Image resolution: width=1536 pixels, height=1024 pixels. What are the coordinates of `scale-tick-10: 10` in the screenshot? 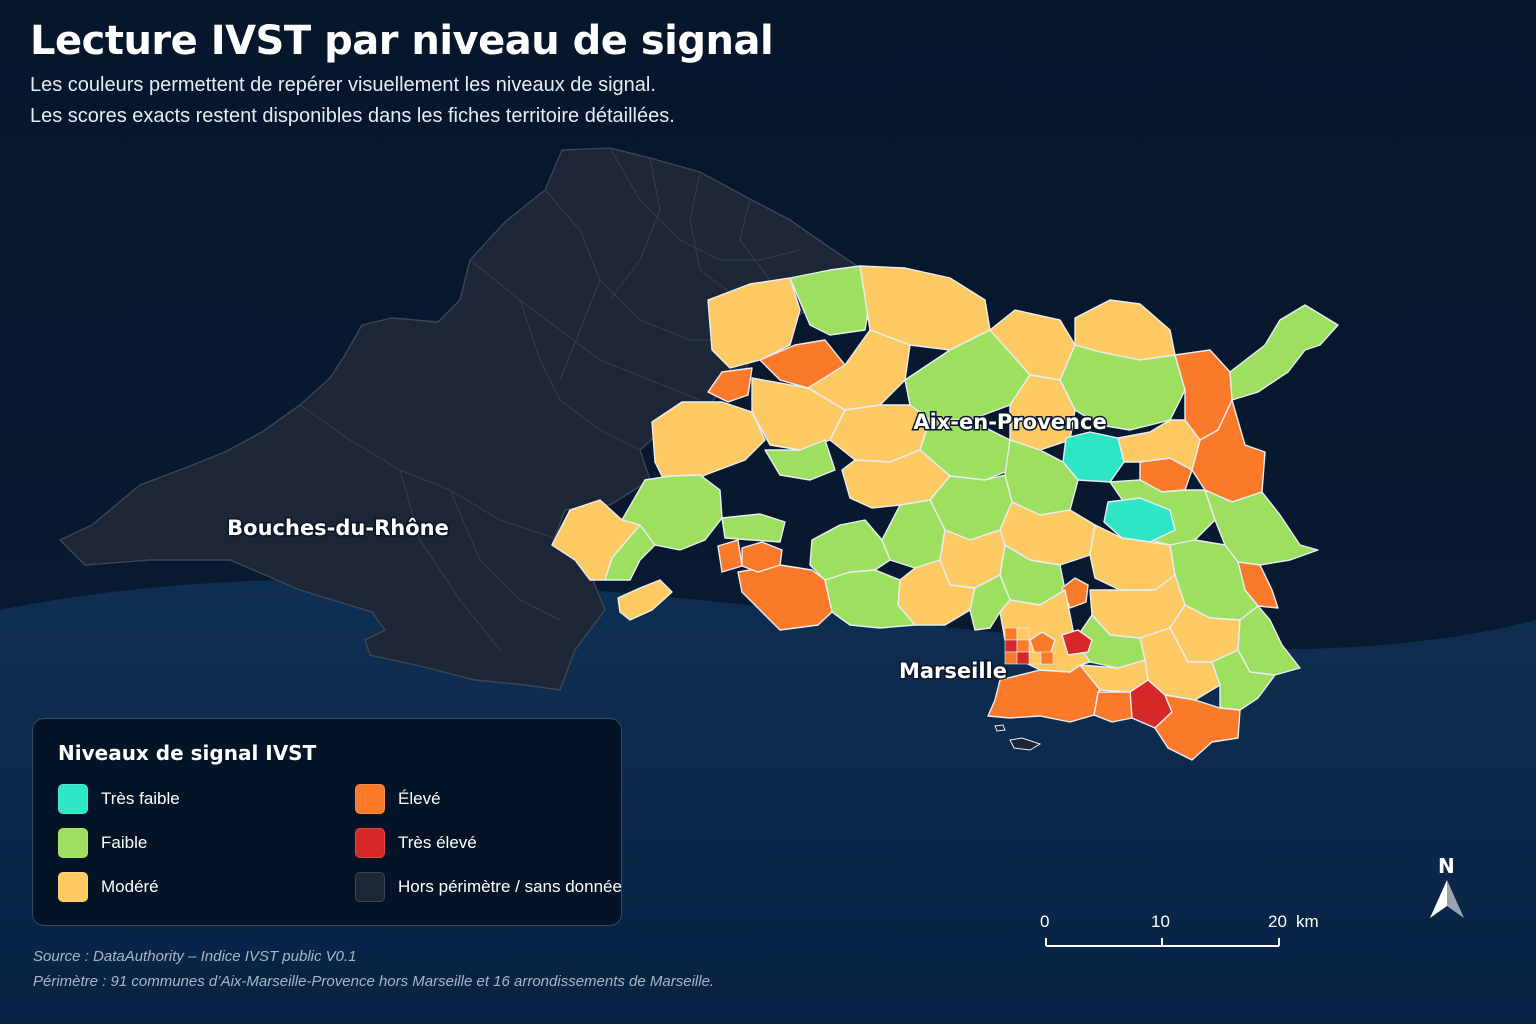 It's located at (1160, 921).